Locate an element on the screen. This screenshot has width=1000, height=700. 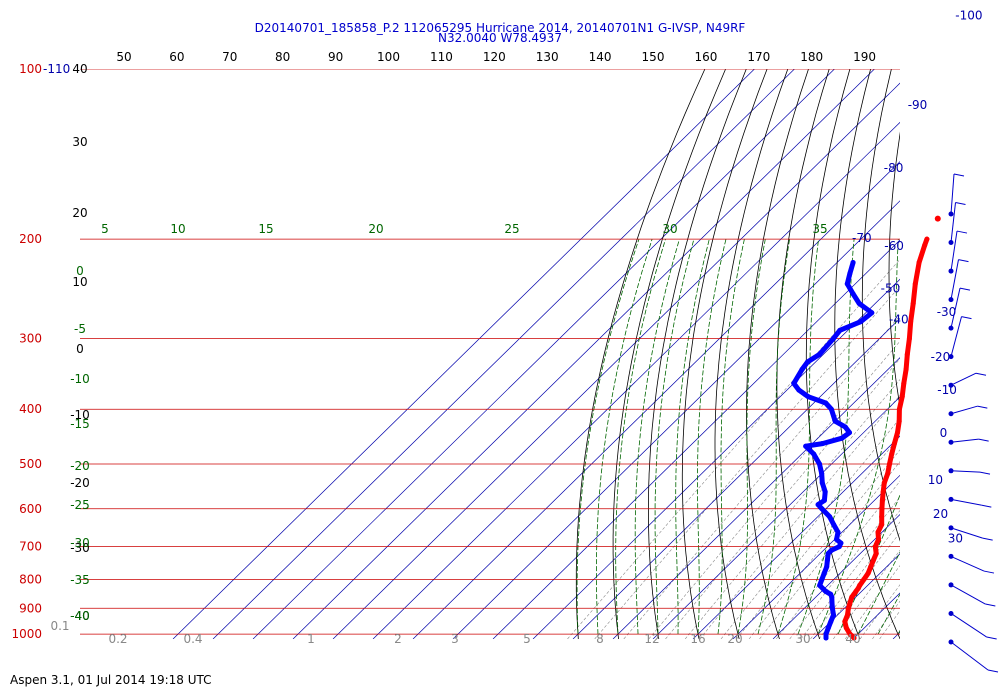
isotherm-label: 20 is located at coordinates (940, 514).